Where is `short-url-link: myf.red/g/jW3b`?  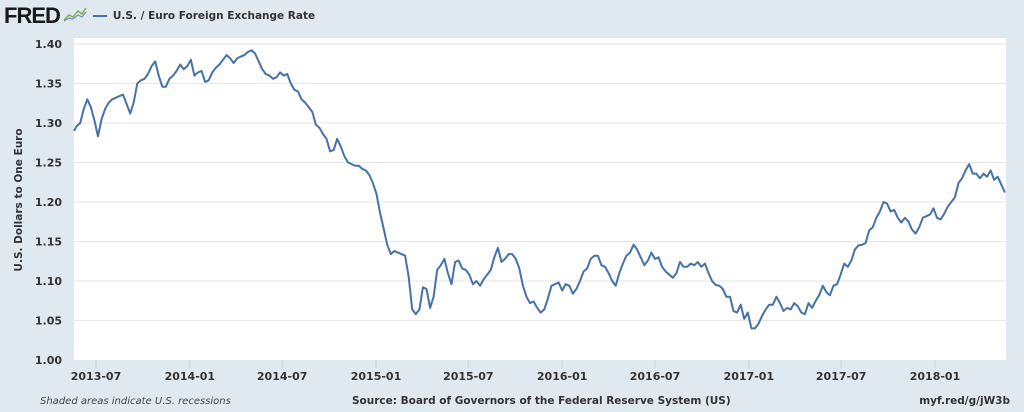 short-url-link: myf.red/g/jW3b is located at coordinates (964, 401).